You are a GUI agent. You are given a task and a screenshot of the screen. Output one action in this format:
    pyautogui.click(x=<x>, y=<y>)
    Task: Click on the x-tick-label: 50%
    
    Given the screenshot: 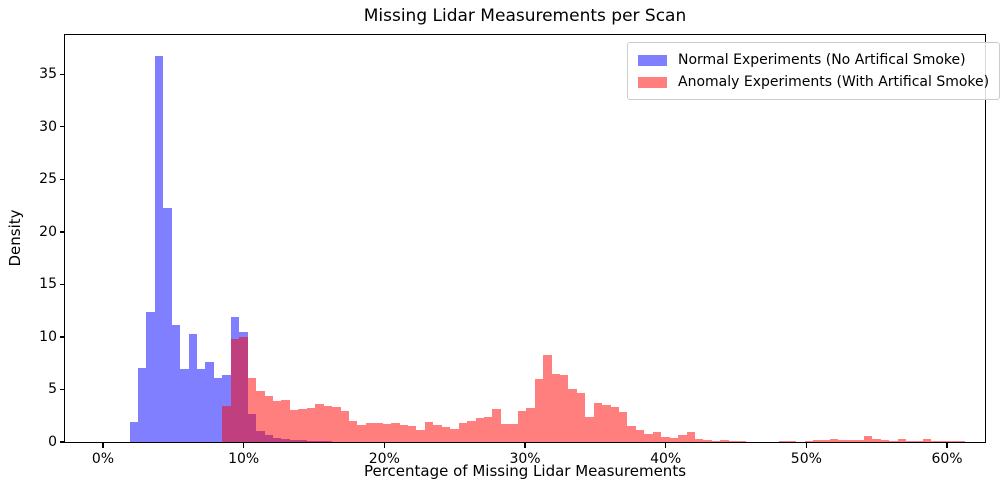 What is the action you would take?
    pyautogui.click(x=806, y=459)
    